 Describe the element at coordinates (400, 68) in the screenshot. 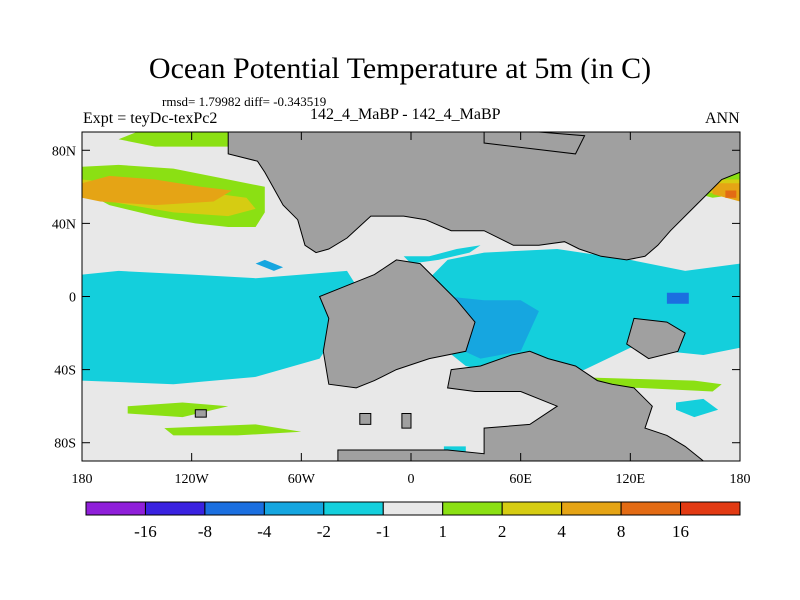

I see `chart-title: Ocean Potential Temperature at 5m (in C)` at that location.